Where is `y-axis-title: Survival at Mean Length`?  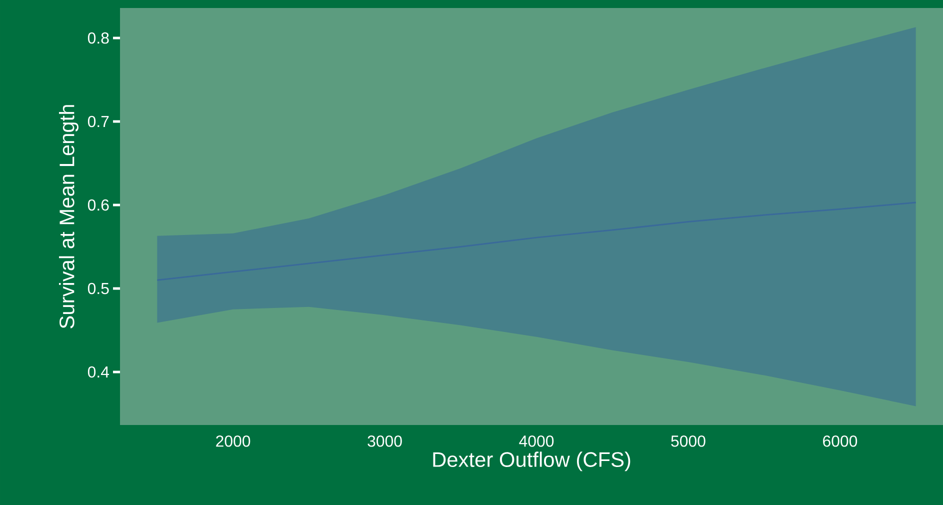 y-axis-title: Survival at Mean Length is located at coordinates (68, 216).